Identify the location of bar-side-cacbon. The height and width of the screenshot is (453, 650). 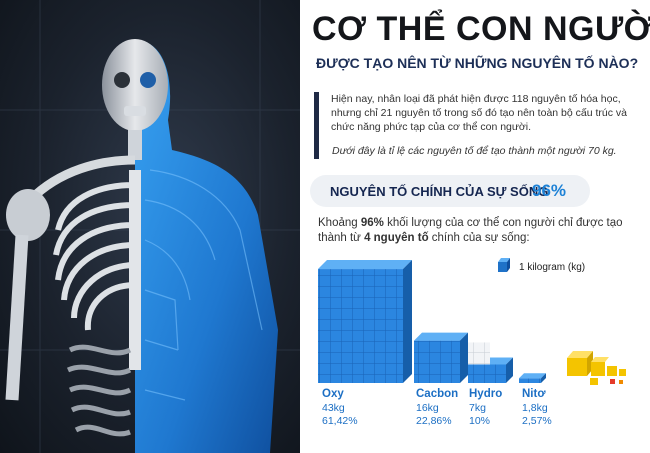
(464, 357).